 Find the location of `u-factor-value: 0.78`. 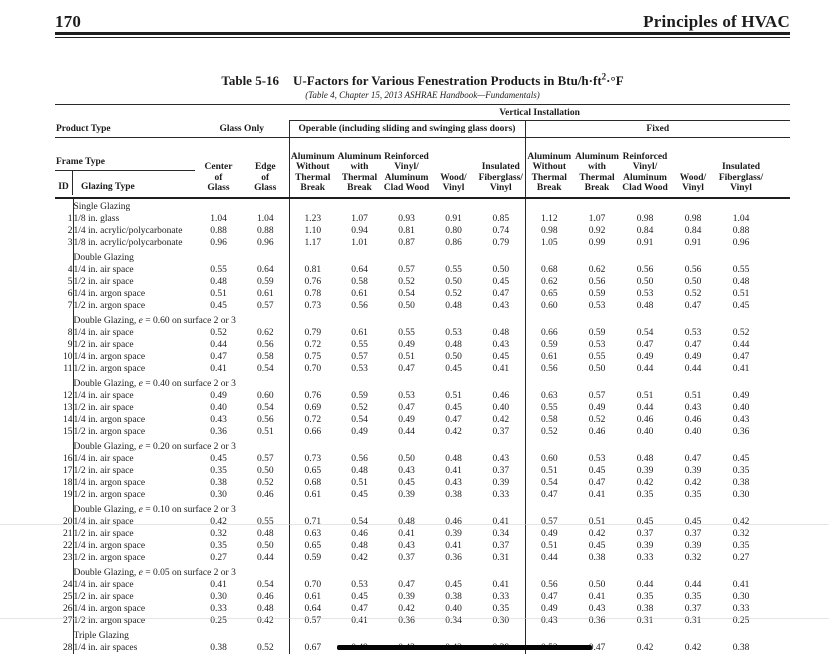

u-factor-value: 0.78 is located at coordinates (312, 293).